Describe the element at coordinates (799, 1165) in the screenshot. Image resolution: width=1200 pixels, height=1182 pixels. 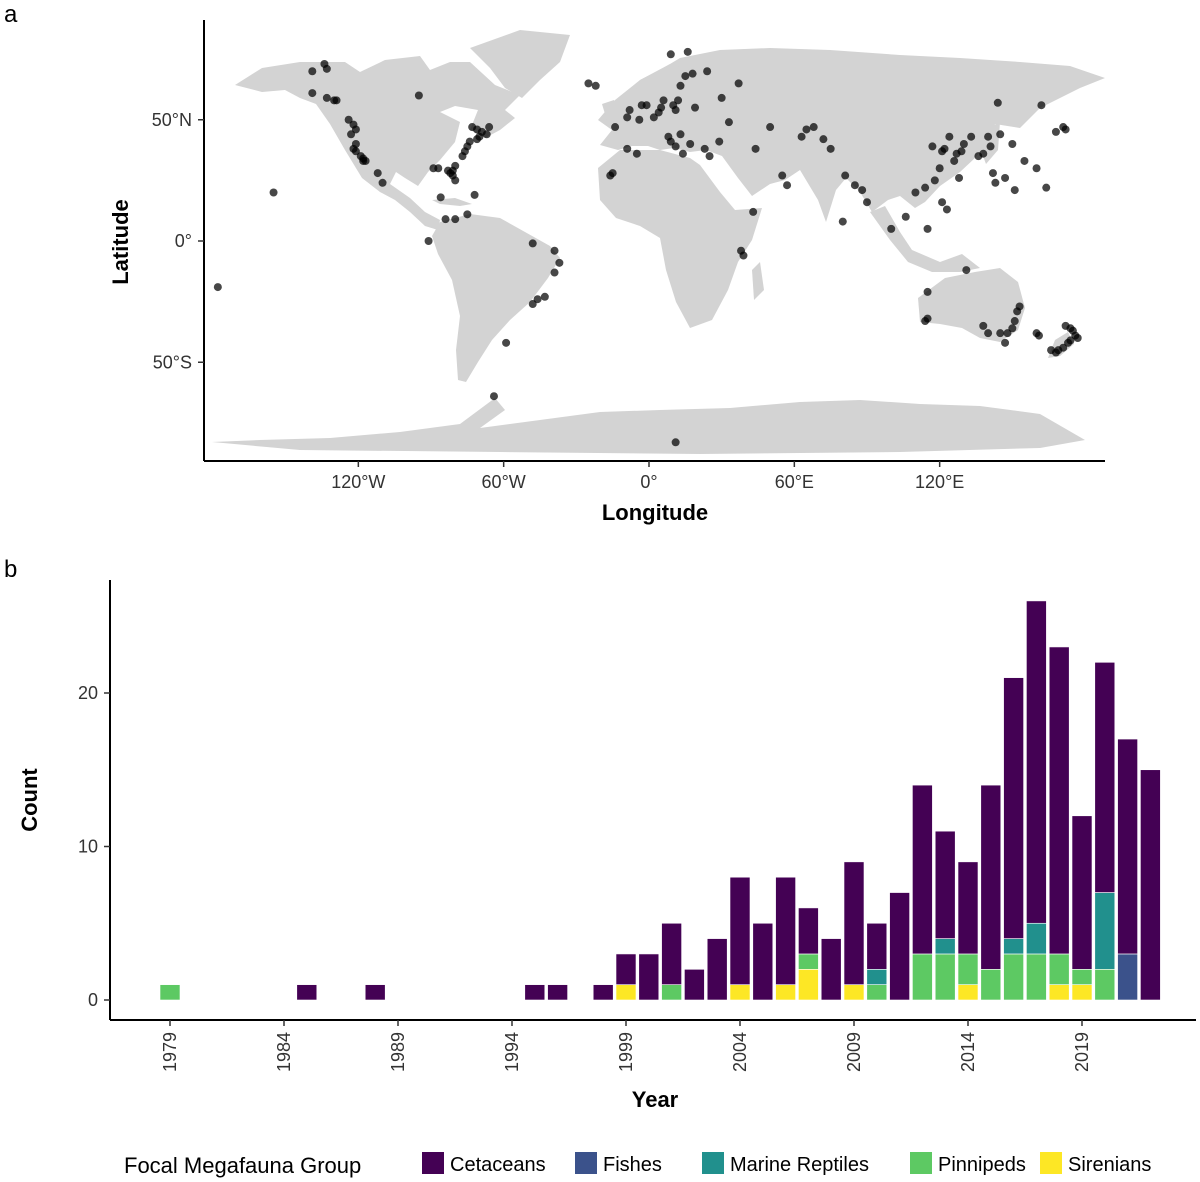
I see `legend-label: Marine Reptiles` at that location.